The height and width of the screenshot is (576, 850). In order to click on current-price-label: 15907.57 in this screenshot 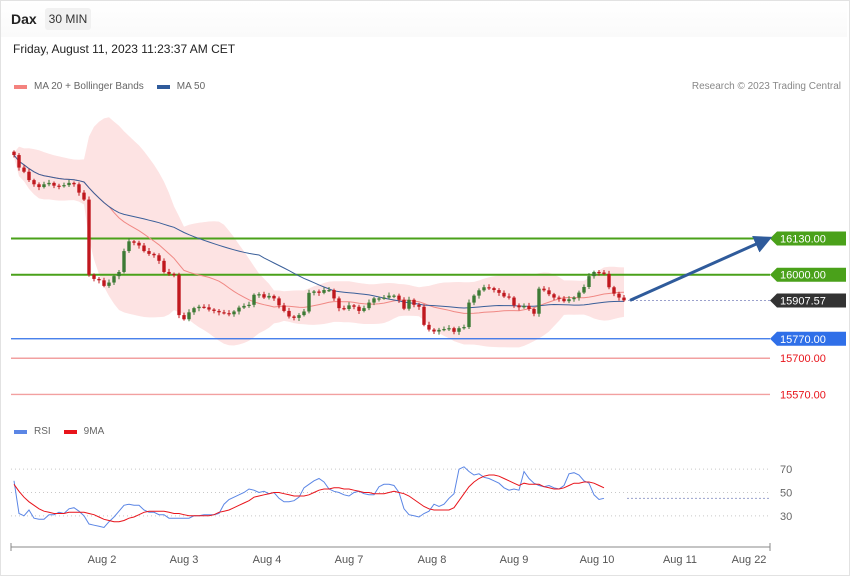, I will do `click(803, 301)`.